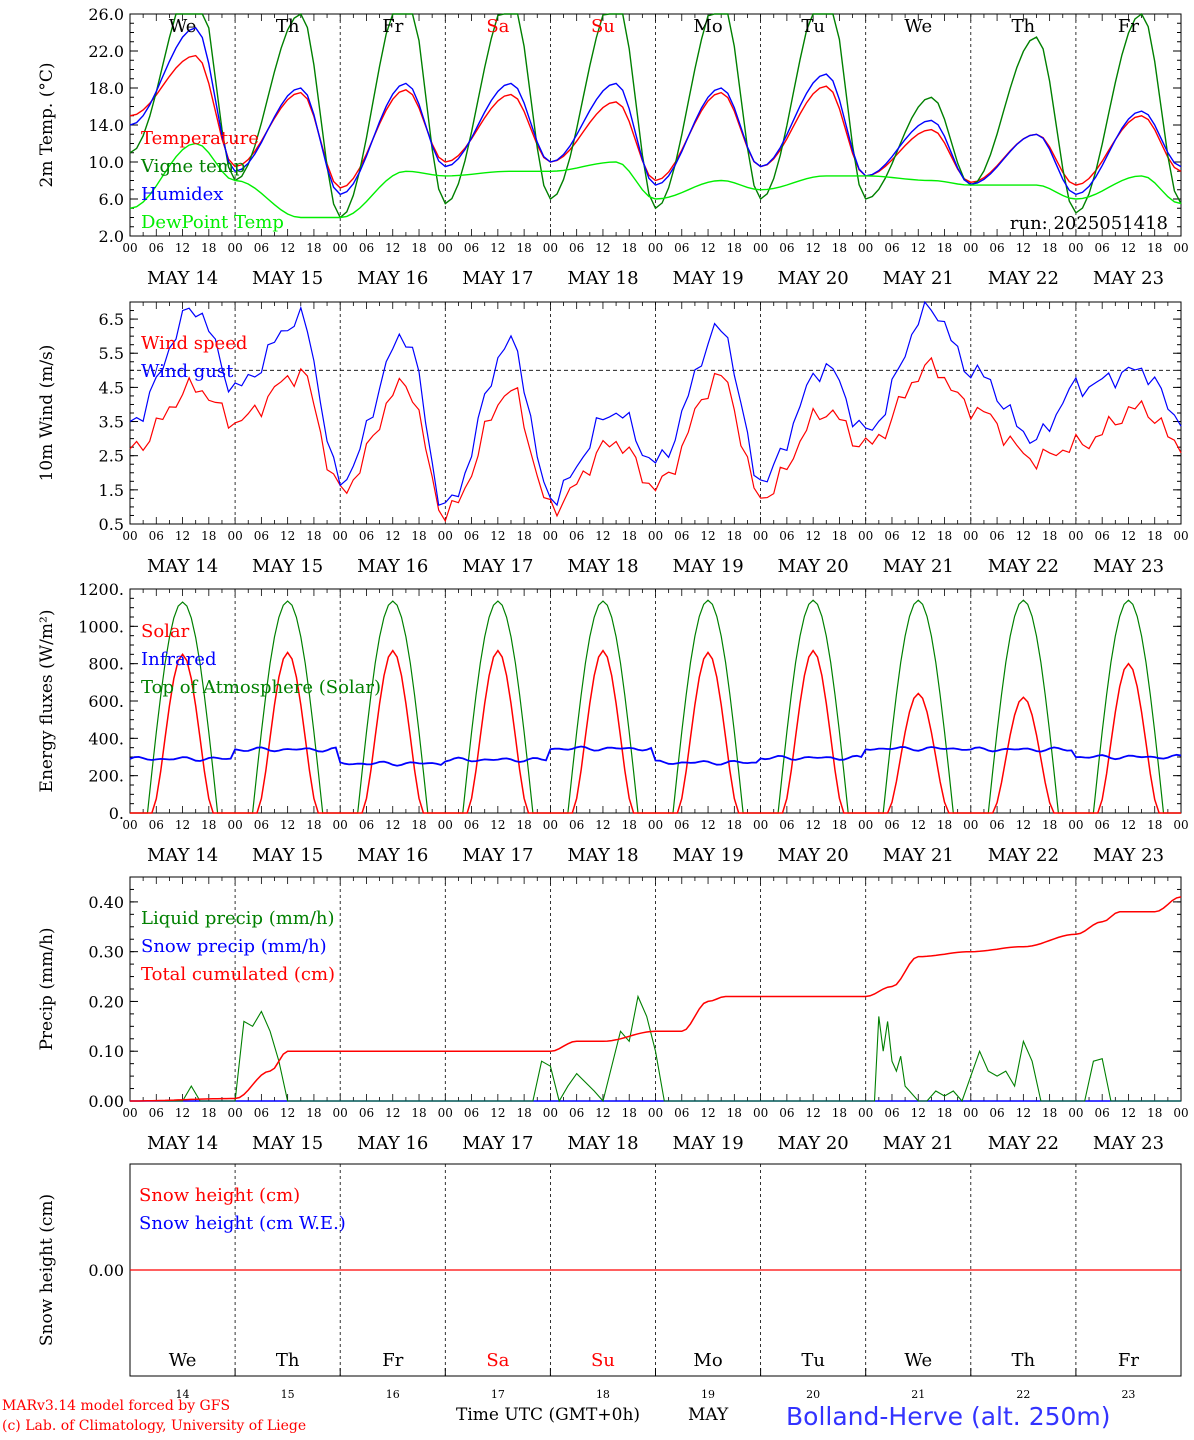 This screenshot has width=1194, height=1440. I want to click on run-annotation: run: 2025051418, so click(1089, 223).